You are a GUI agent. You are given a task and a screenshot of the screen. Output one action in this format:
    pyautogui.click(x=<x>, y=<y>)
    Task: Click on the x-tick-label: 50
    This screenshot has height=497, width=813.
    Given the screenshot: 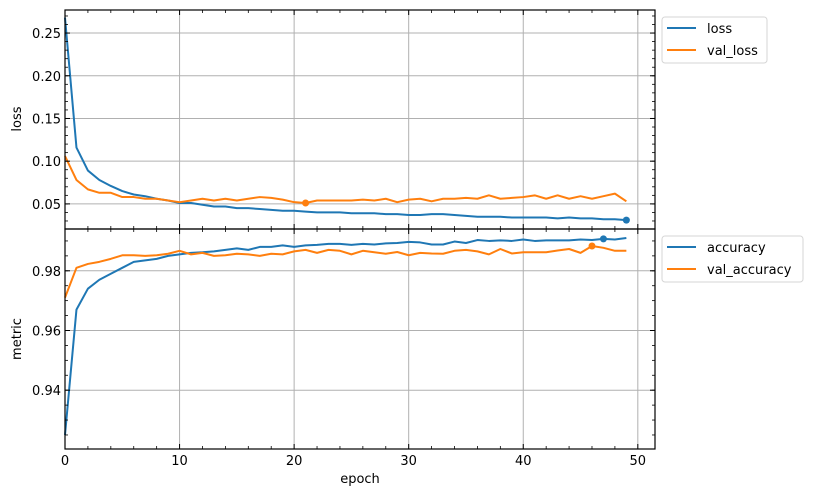 What is the action you would take?
    pyautogui.click(x=638, y=461)
    